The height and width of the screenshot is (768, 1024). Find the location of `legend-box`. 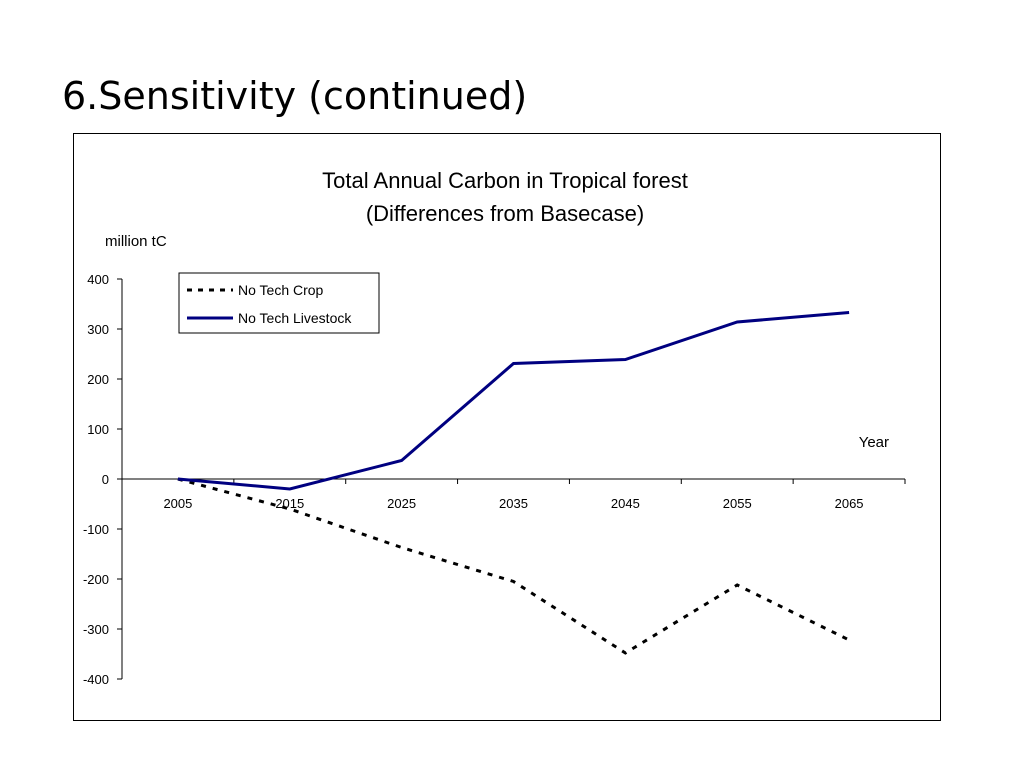

legend-box is located at coordinates (279, 303).